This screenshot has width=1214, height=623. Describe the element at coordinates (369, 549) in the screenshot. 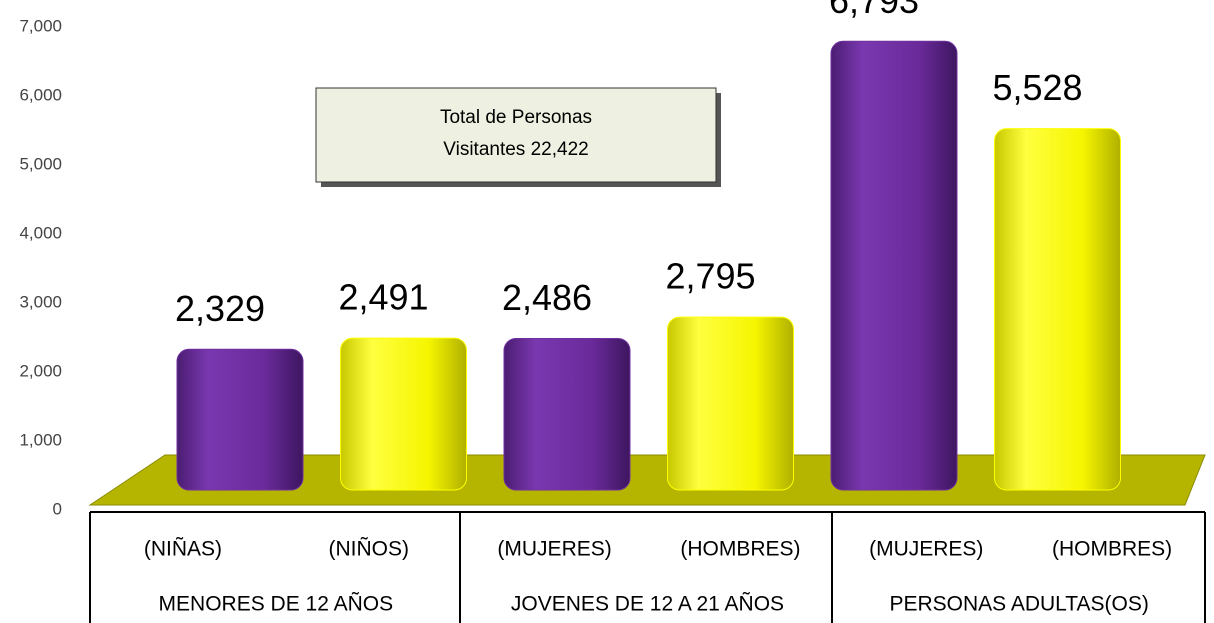

I see `x-tick-label: (NIÑOS)` at that location.